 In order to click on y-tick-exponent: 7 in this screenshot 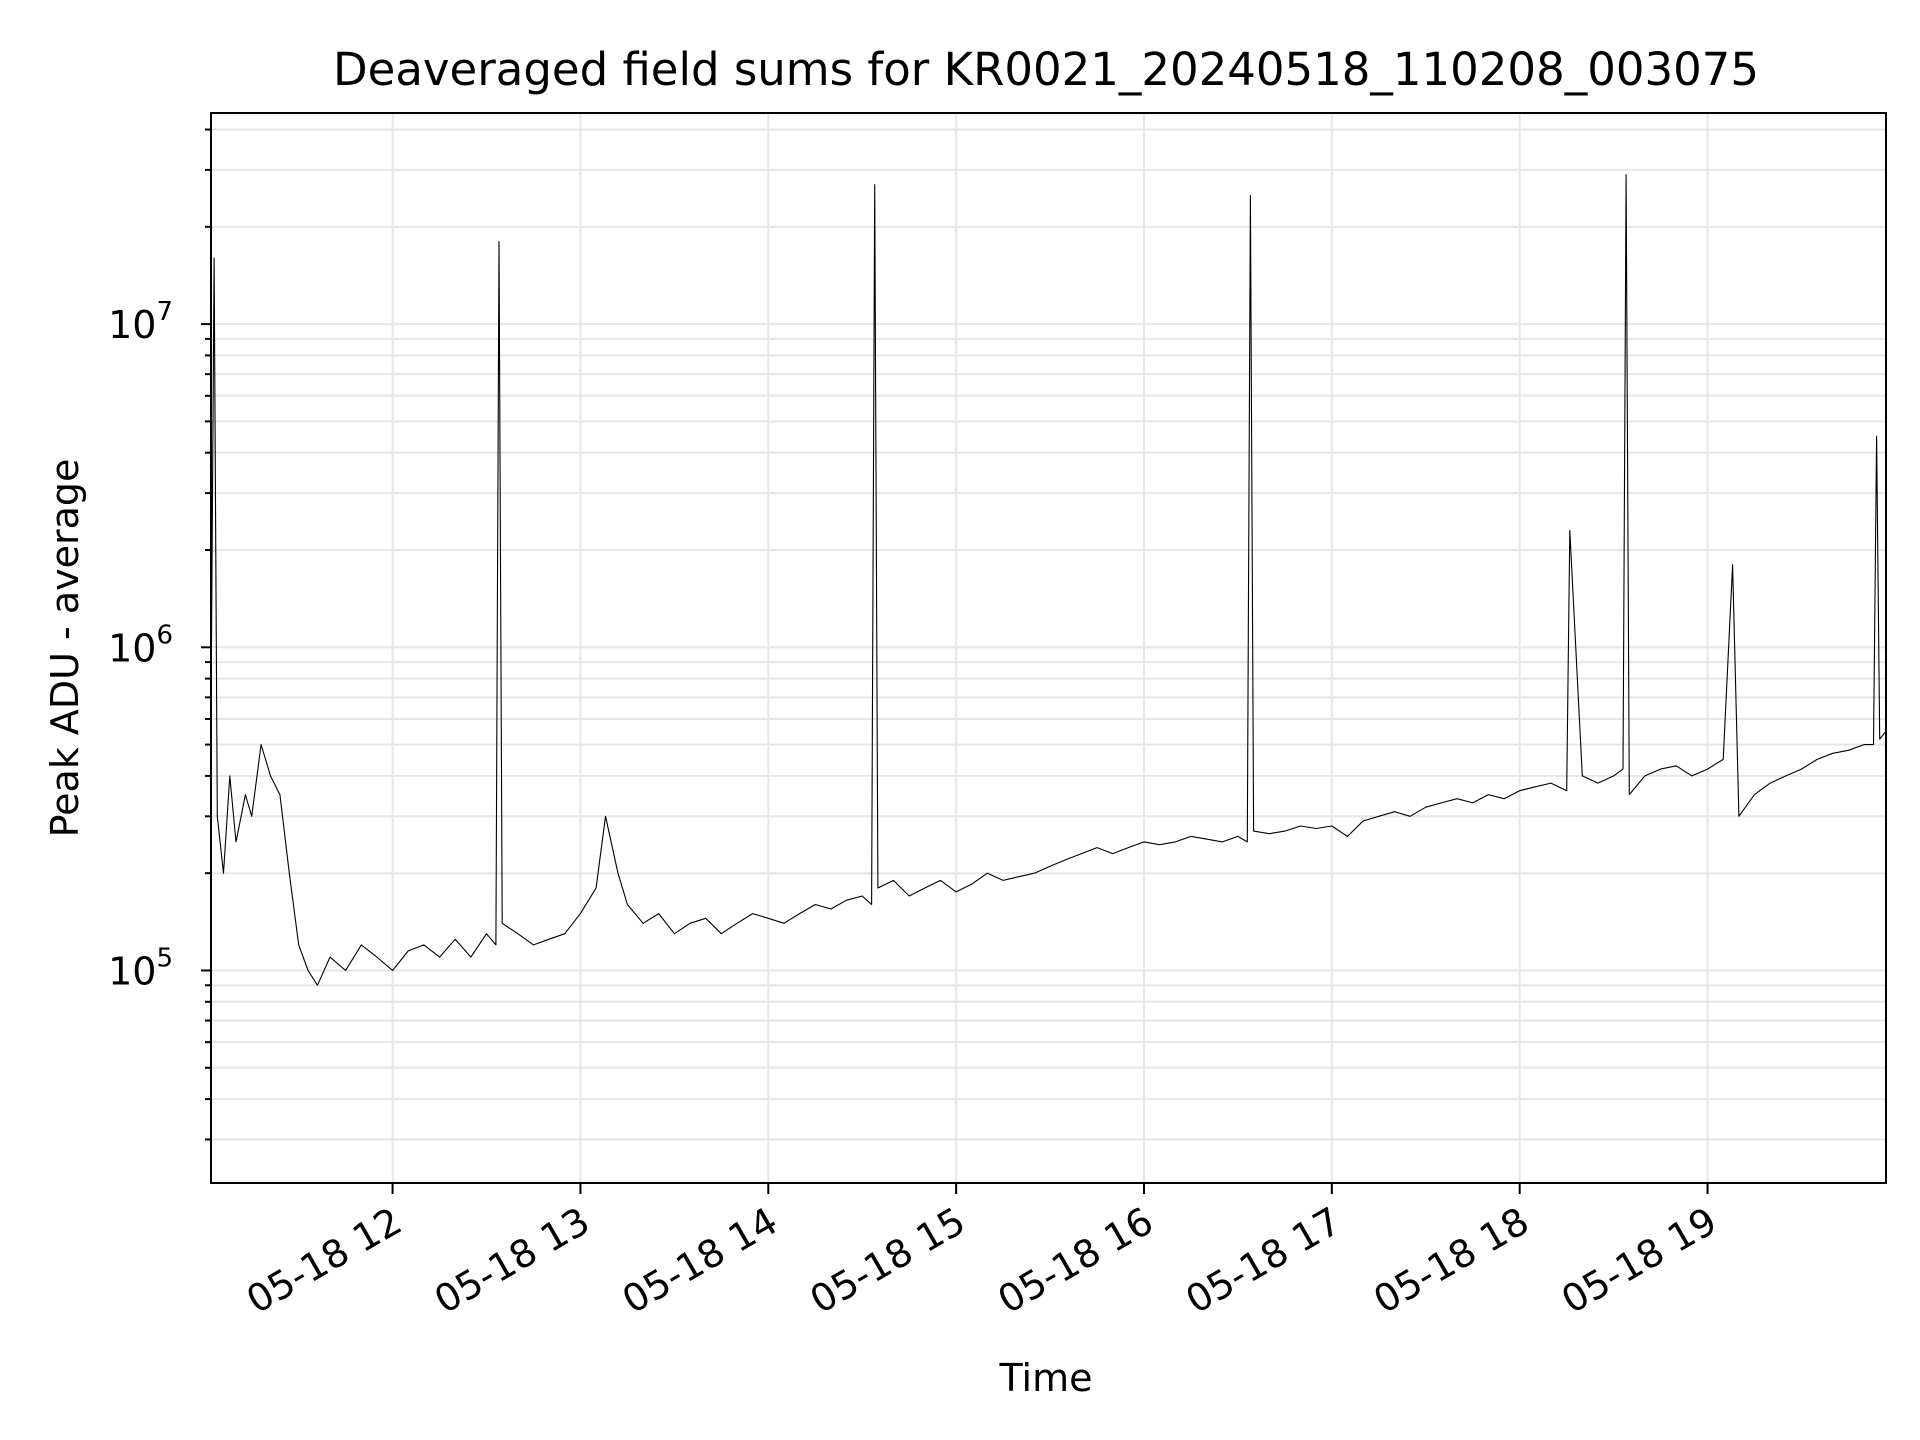, I will do `click(164, 312)`.